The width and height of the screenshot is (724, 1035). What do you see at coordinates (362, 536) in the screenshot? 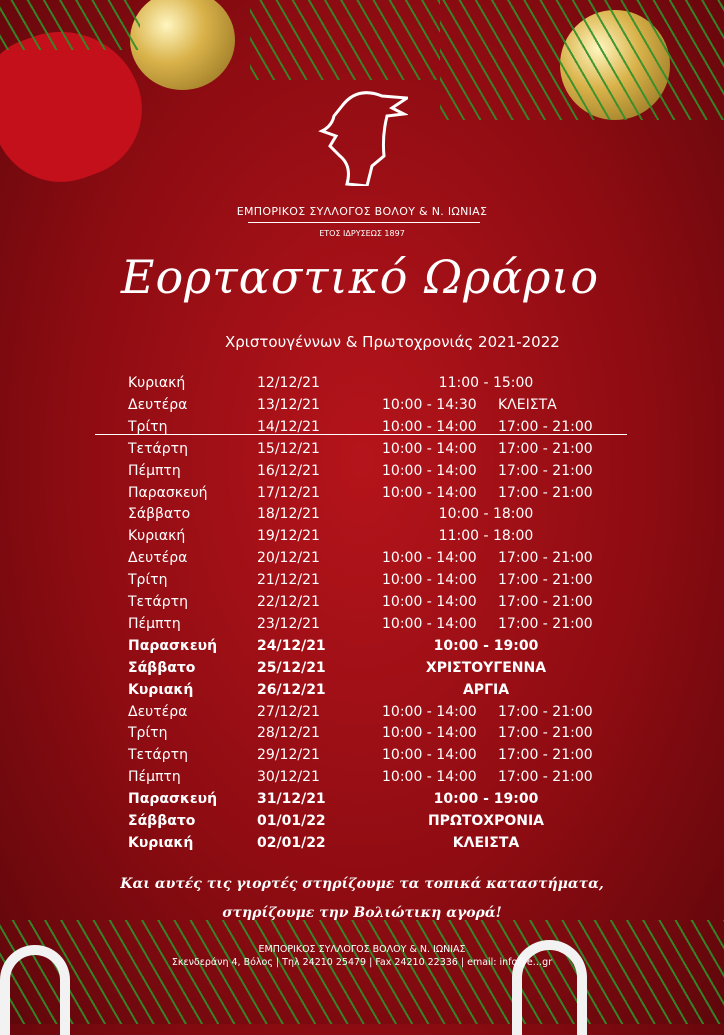
I see `schedule-row: Κυριακή 19/12/21 11:00 - 18:00` at bounding box center [362, 536].